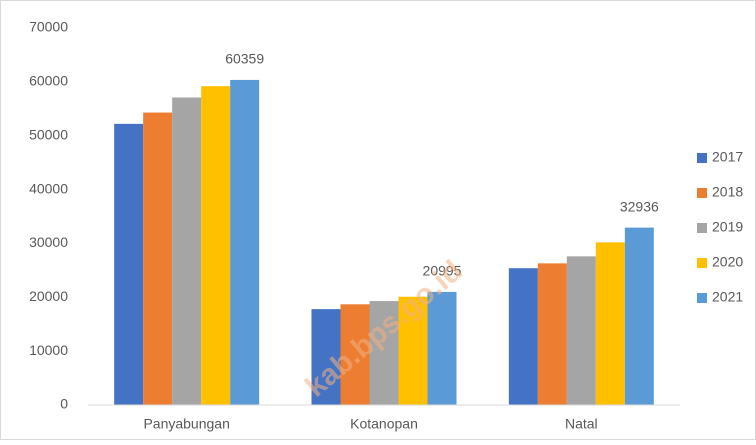  What do you see at coordinates (727, 157) in the screenshot?
I see `legend-label: 2017` at bounding box center [727, 157].